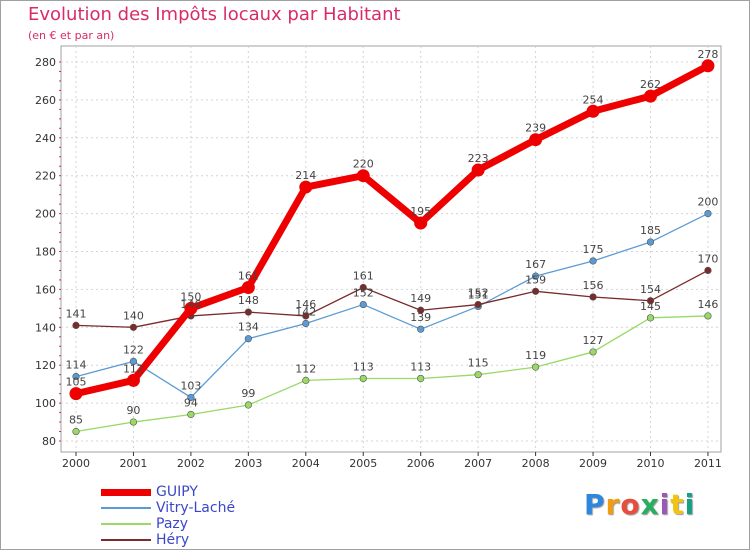  Describe the element at coordinates (420, 317) in the screenshot. I see `data-label: 139` at that location.